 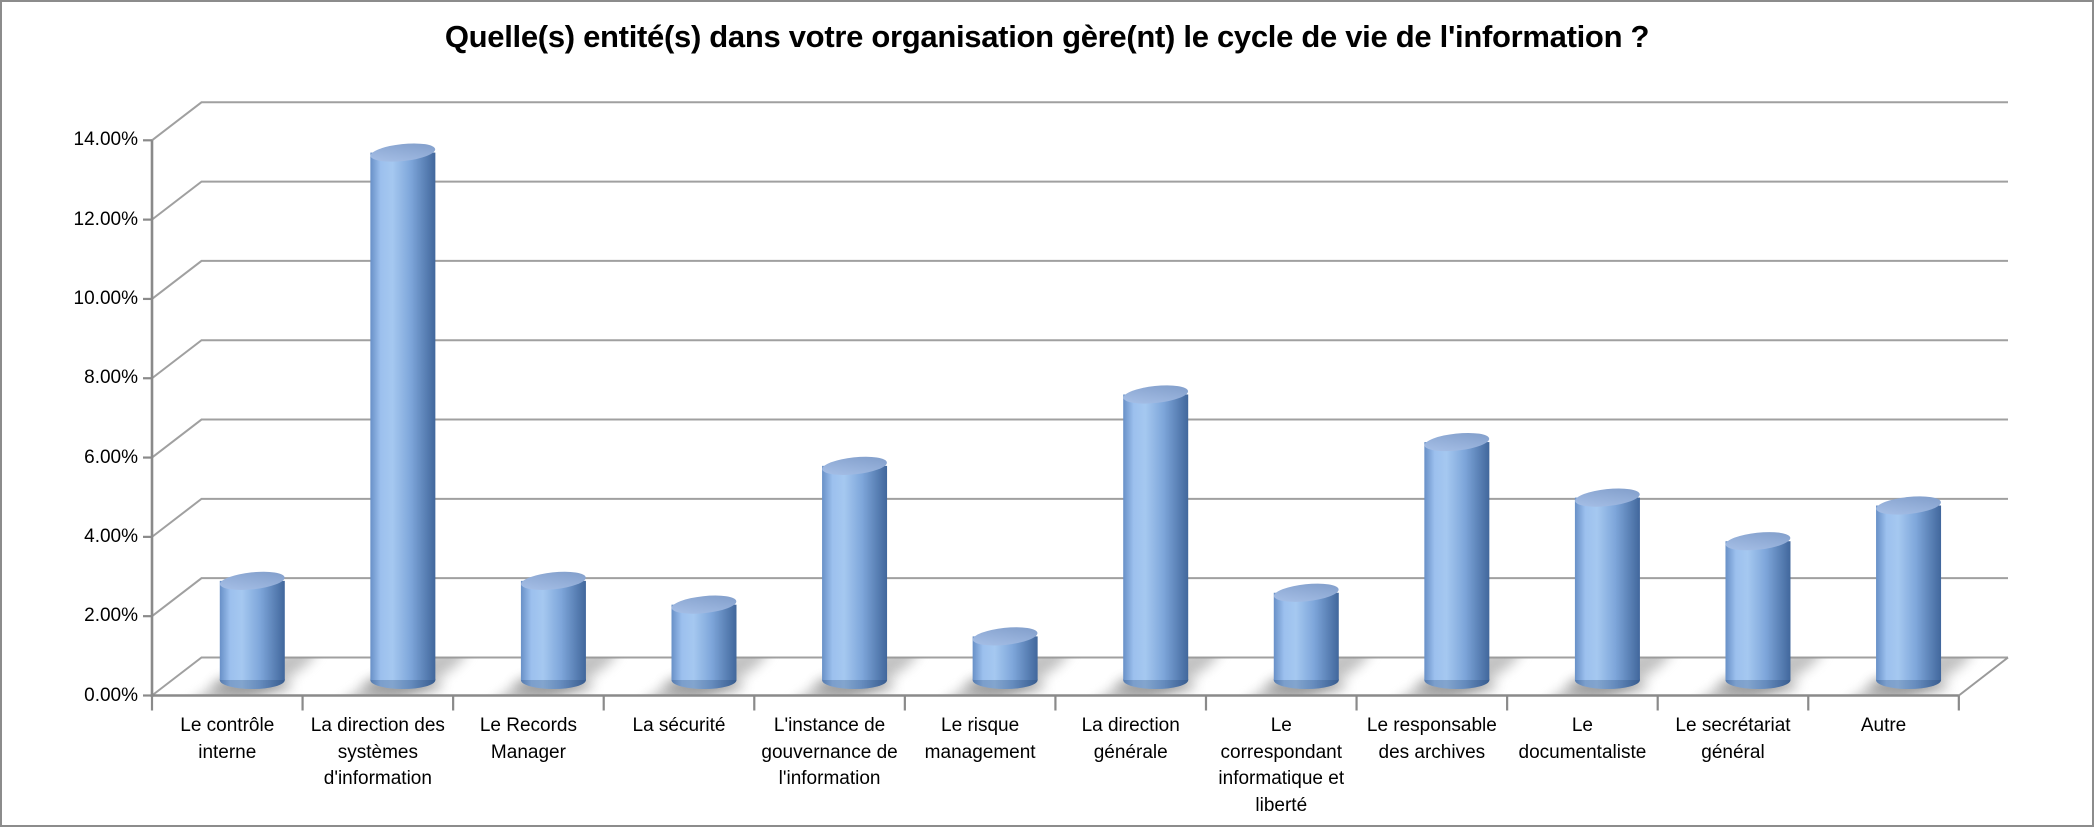 What do you see at coordinates (679, 725) in the screenshot?
I see `category-label-4: La sécurité` at bounding box center [679, 725].